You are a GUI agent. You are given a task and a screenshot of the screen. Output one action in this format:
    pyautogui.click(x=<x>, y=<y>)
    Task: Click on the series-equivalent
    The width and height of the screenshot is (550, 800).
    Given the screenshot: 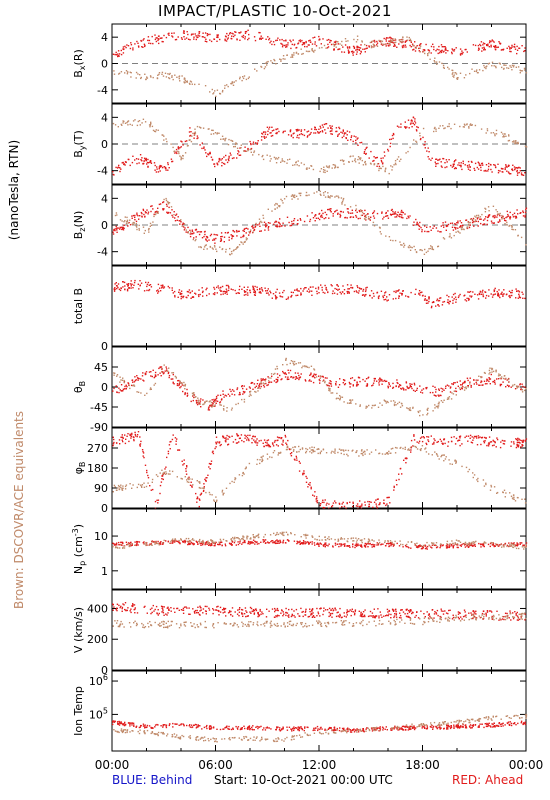 What is the action you would take?
    pyautogui.click(x=320, y=387)
    